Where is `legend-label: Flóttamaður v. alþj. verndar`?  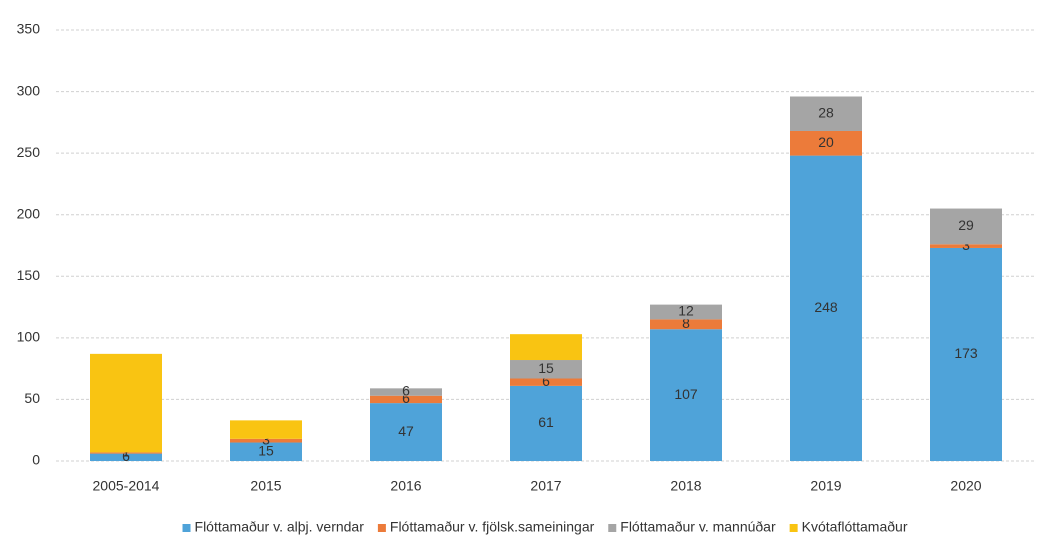 legend-label: Flóttamaður v. alþj. verndar is located at coordinates (280, 527).